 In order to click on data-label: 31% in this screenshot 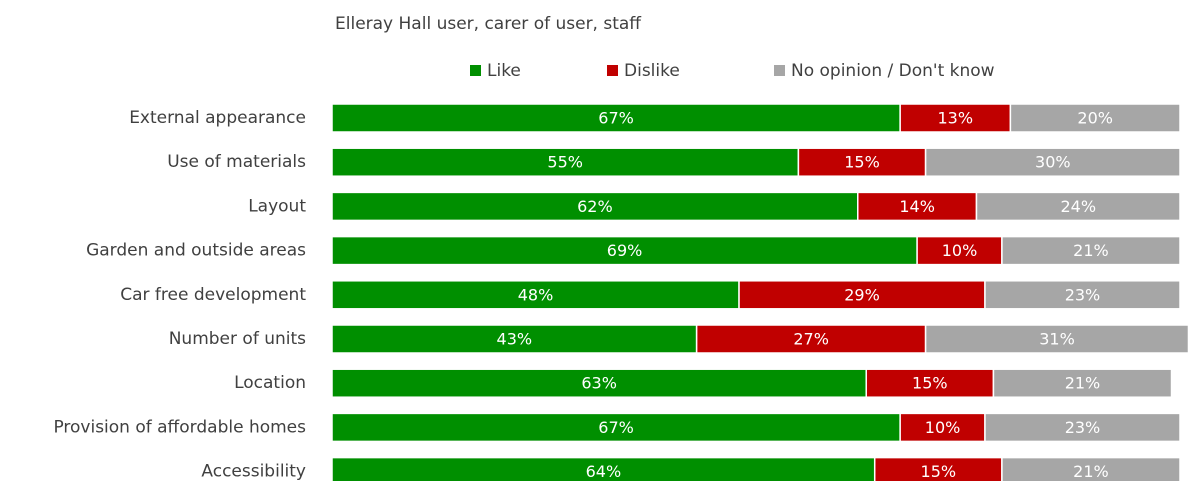, I will do `click(1057, 339)`.